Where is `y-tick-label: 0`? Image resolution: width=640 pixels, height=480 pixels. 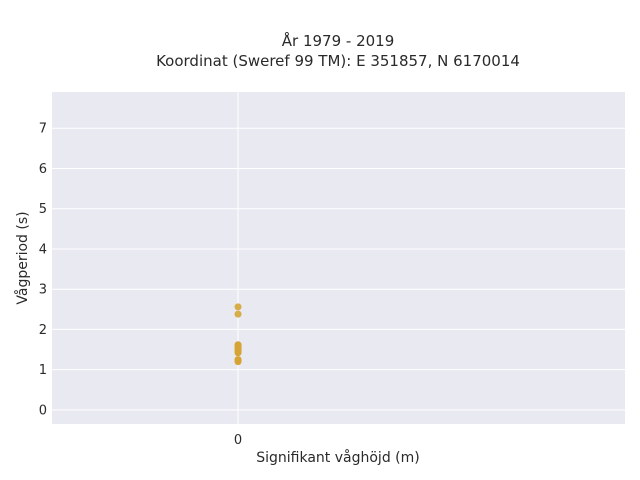
y-tick-label: 0 is located at coordinates (43, 410).